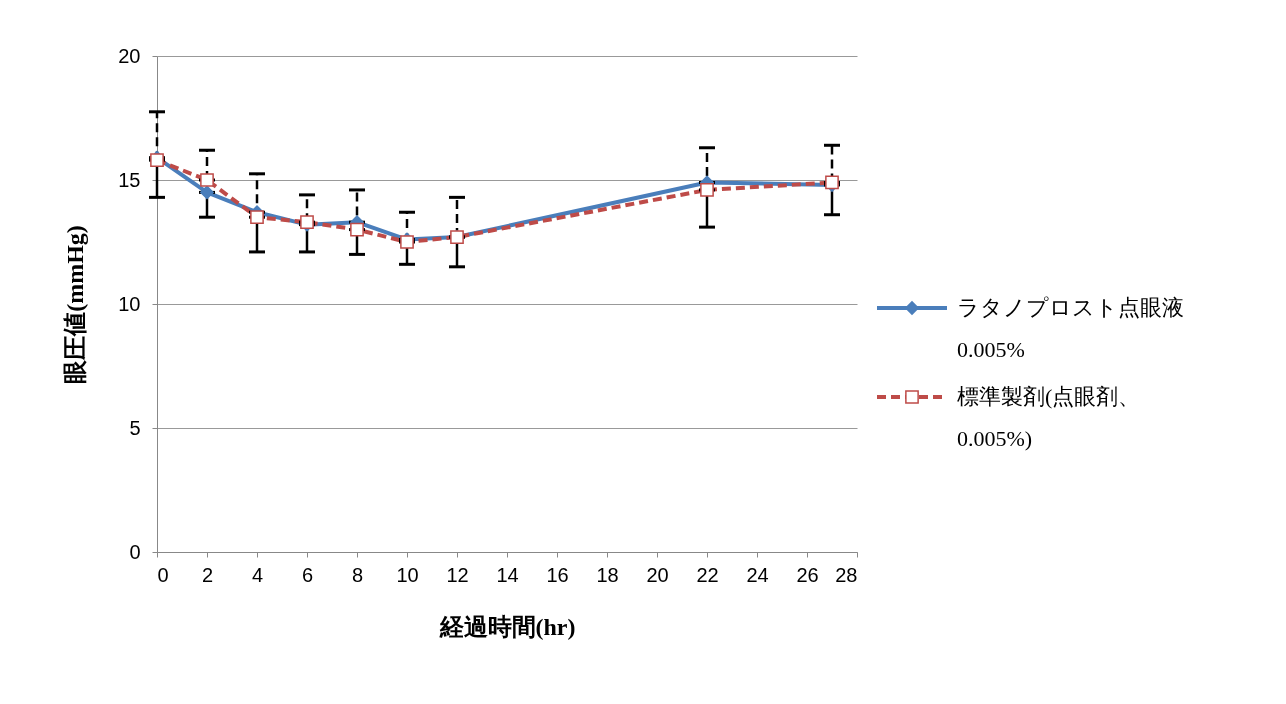 The width and height of the screenshot is (1286, 704). Describe the element at coordinates (457, 574) in the screenshot. I see `x-tick-label: 12` at that location.